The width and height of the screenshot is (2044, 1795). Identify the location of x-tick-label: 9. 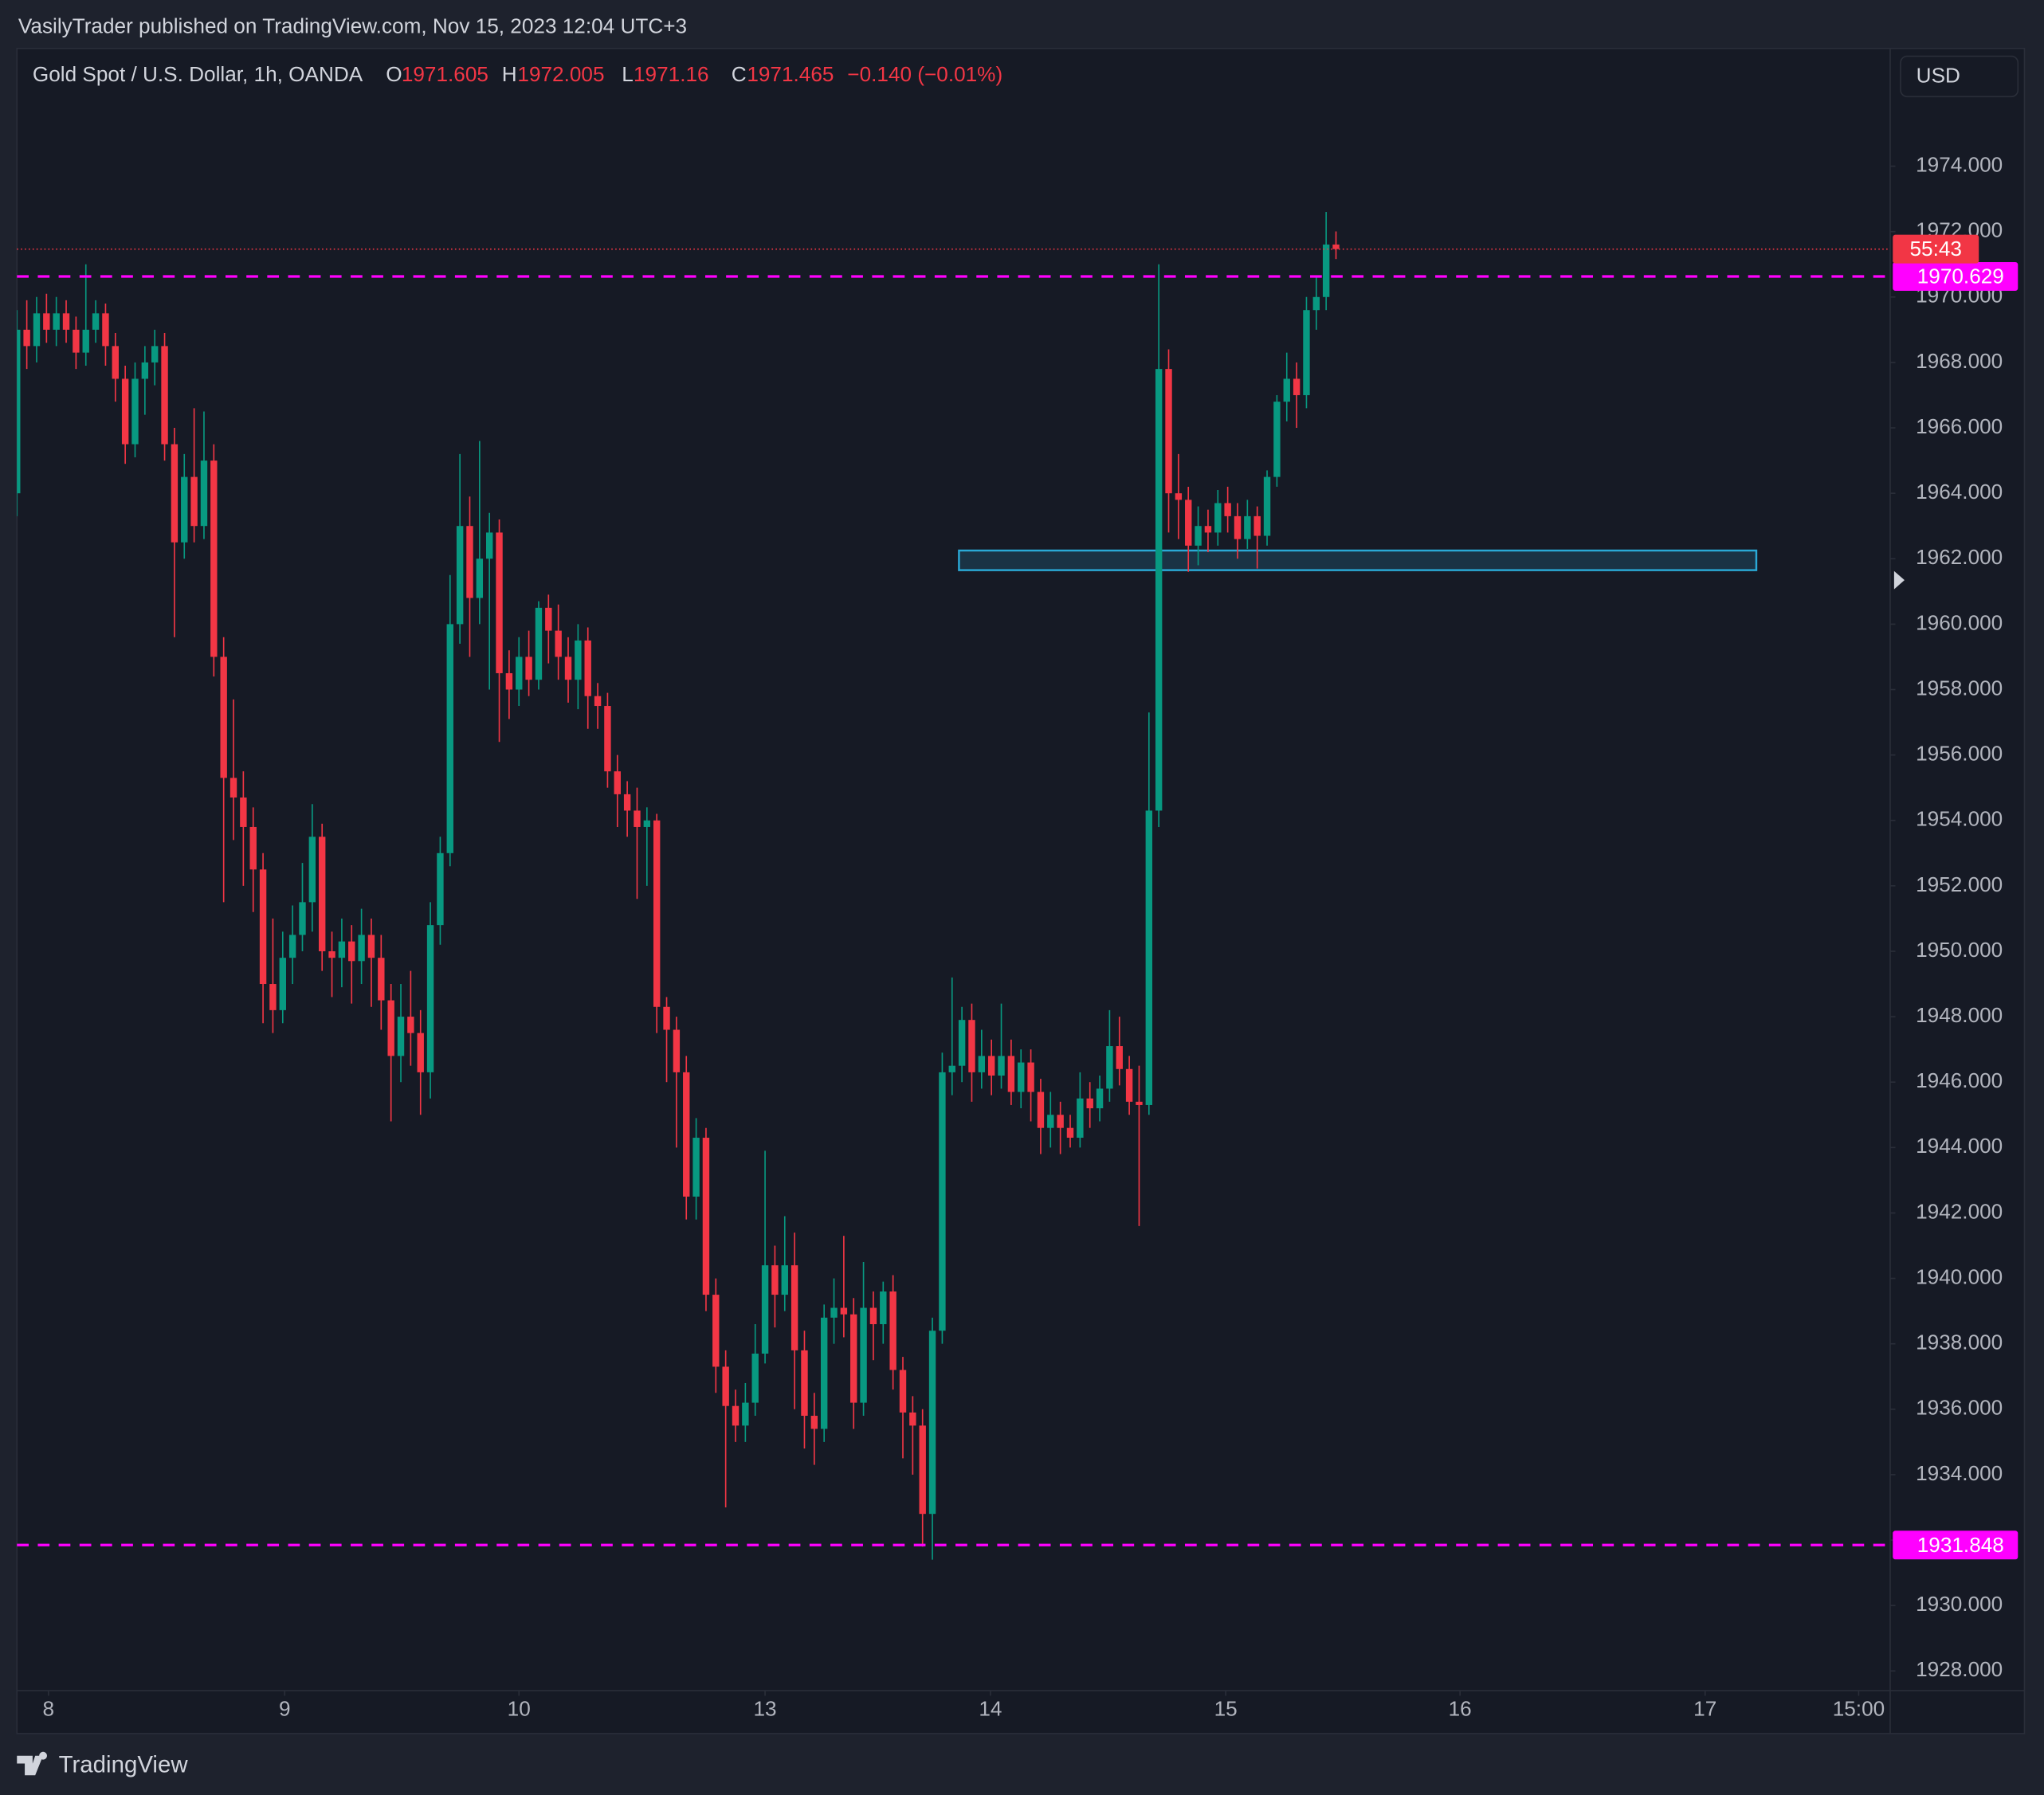
(285, 1708).